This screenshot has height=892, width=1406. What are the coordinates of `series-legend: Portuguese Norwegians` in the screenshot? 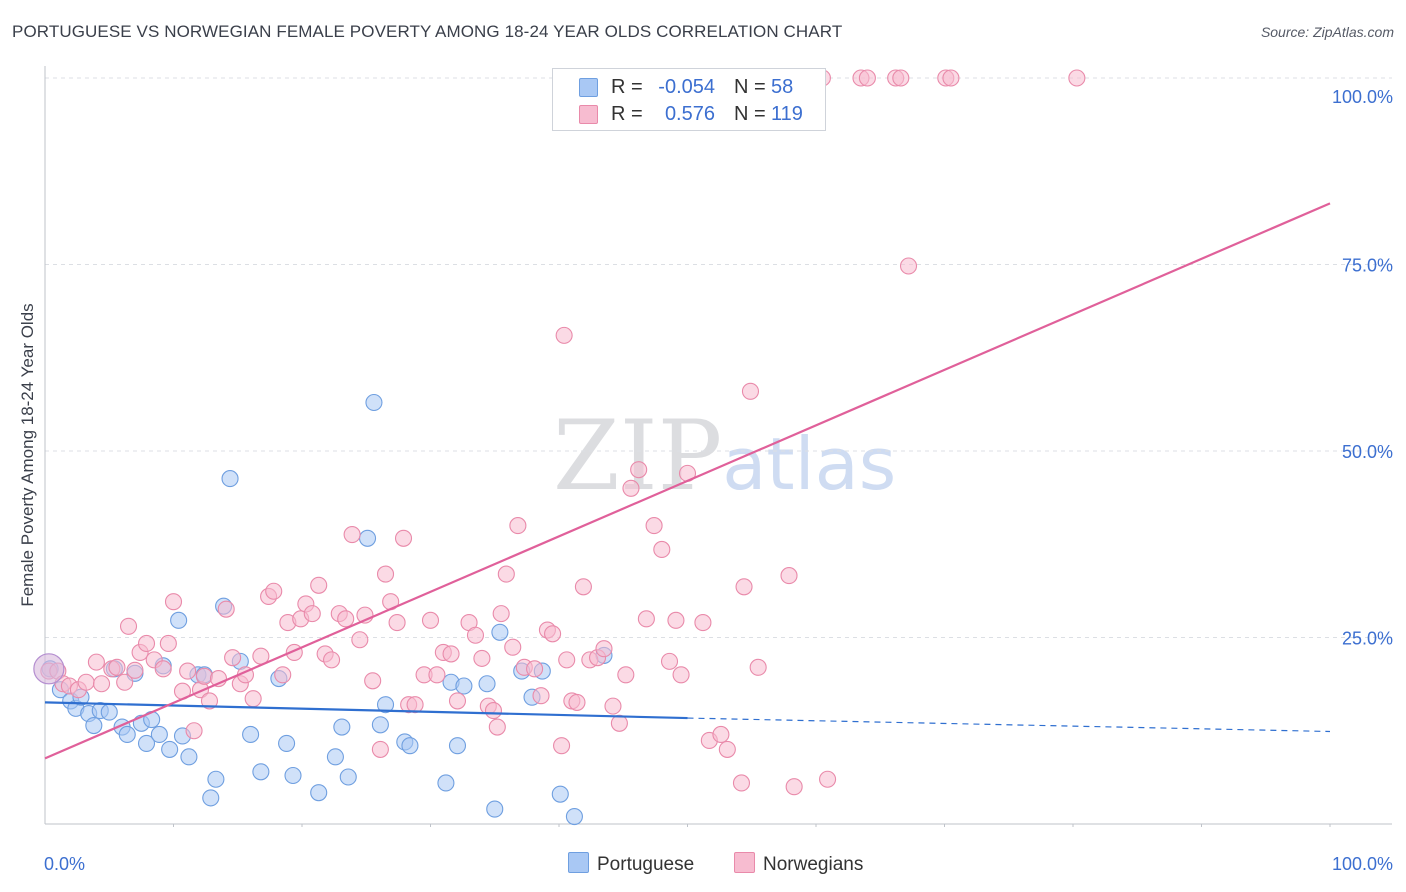 It's located at (703, 865).